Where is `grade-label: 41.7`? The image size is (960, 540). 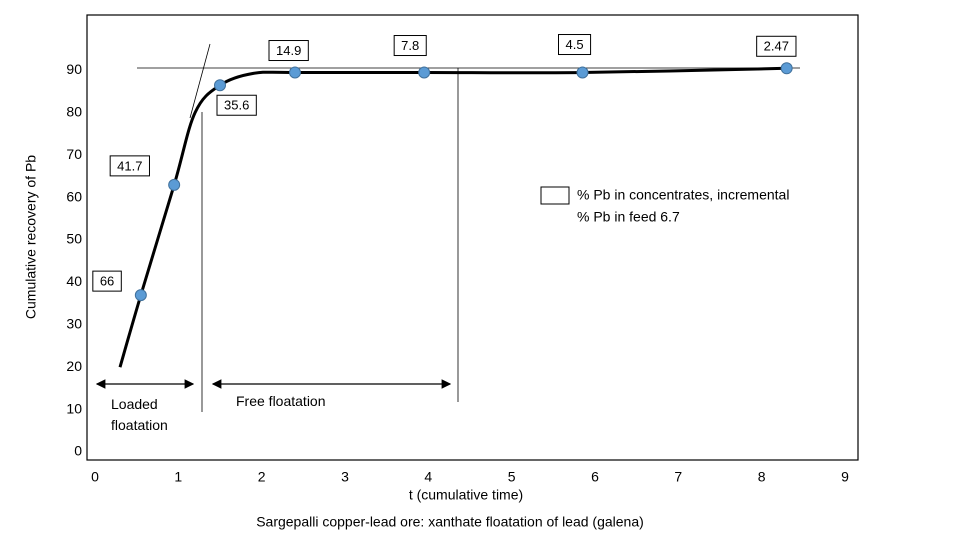 grade-label: 41.7 is located at coordinates (129, 165).